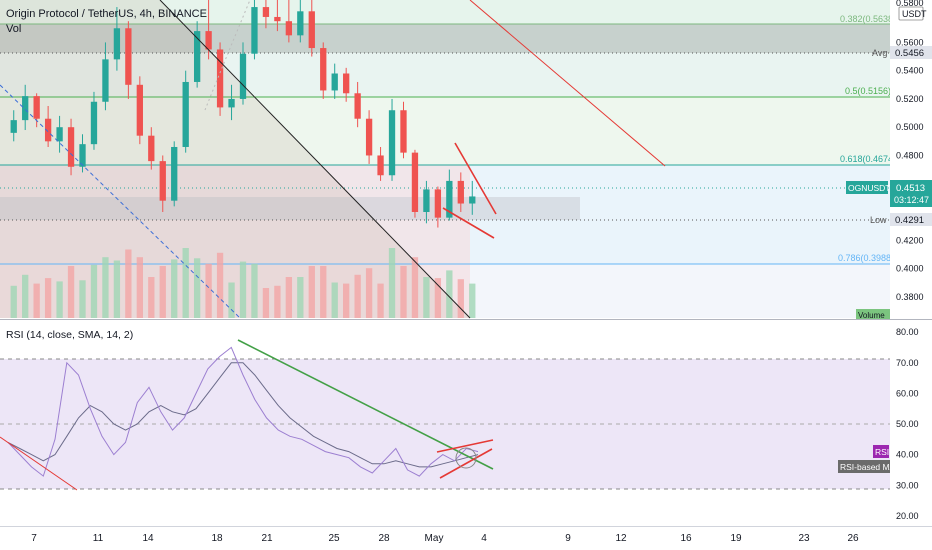  I want to click on projection-curve, so click(227, 55).